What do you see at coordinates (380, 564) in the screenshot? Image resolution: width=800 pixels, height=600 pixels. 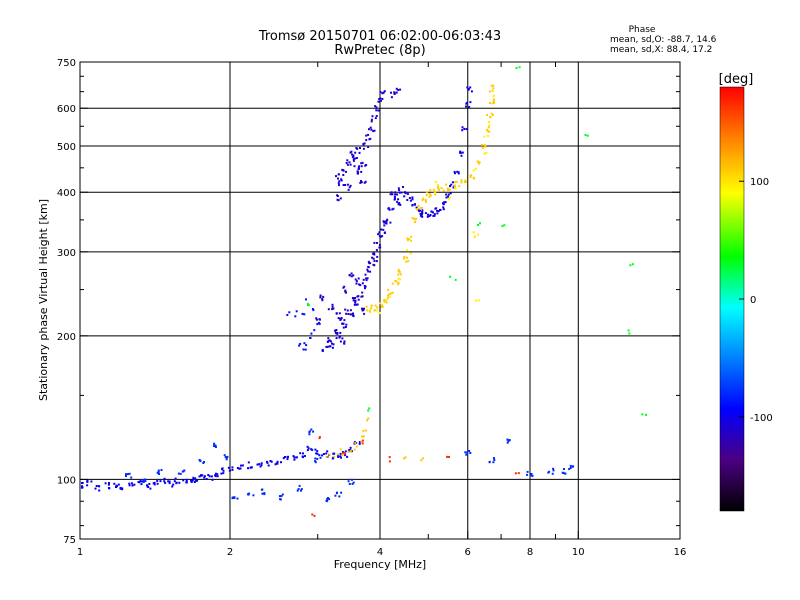 I see `x-axis-label: Frequency [MHz]` at bounding box center [380, 564].